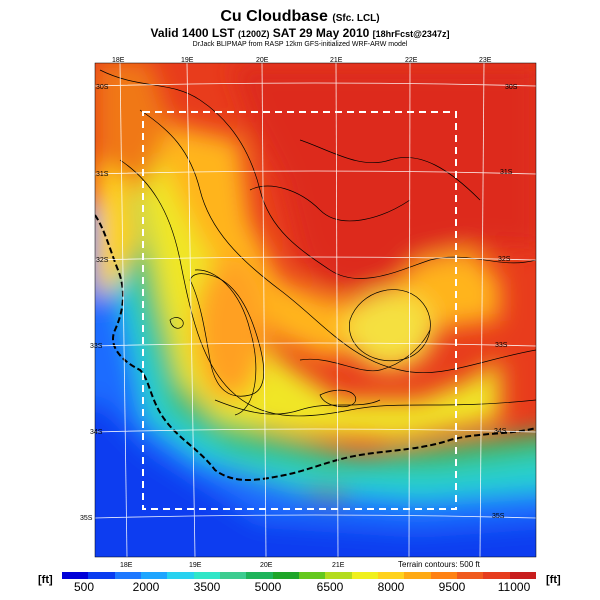 This screenshot has width=600, height=600. I want to click on lon-label-bottom: 20E, so click(266, 565).